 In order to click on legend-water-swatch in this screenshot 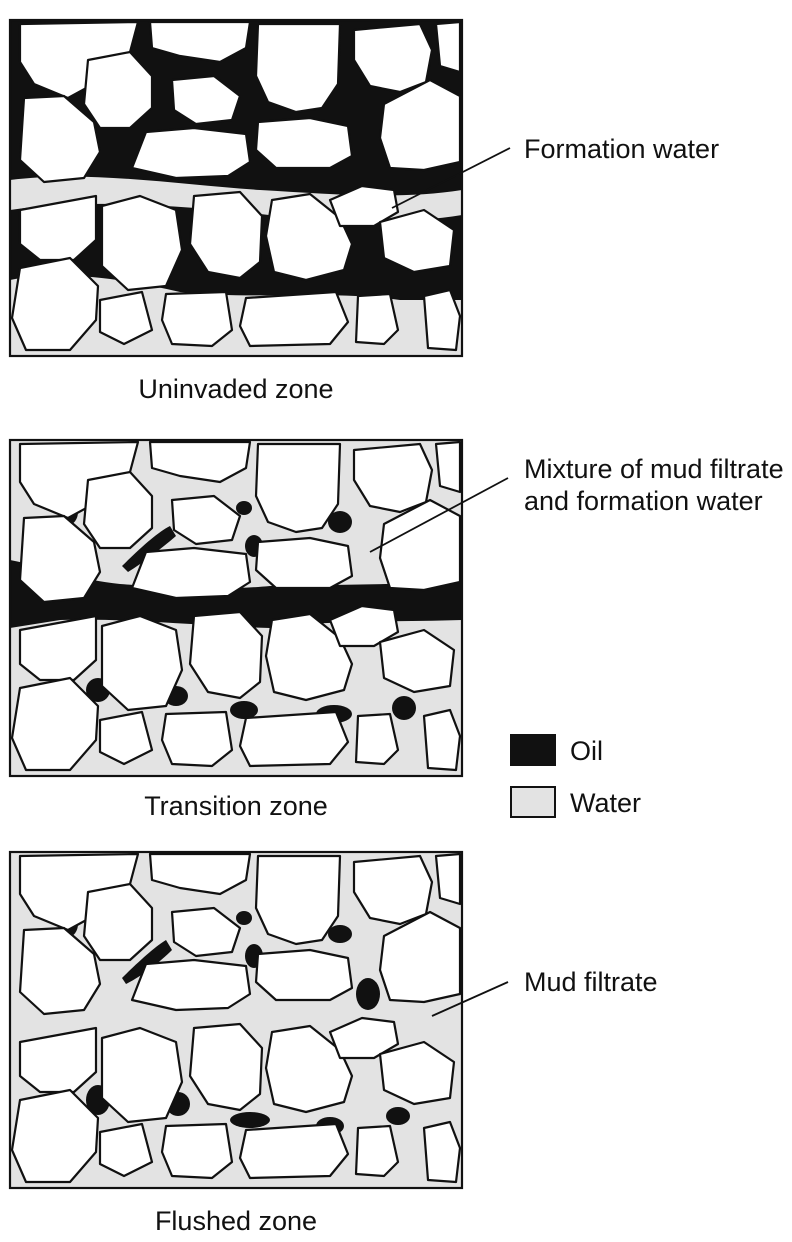, I will do `click(533, 802)`.